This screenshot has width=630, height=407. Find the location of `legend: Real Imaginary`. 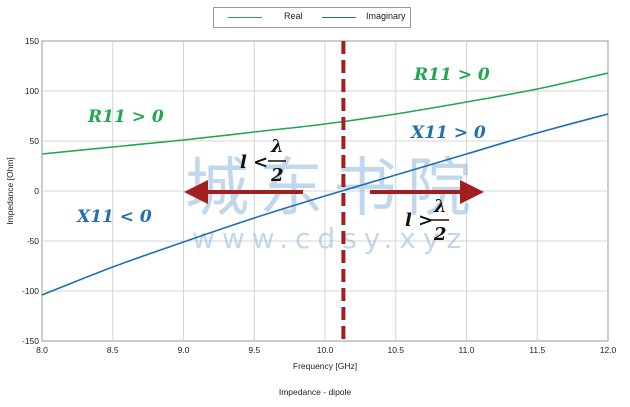

legend: Real Imaginary is located at coordinates (312, 17).